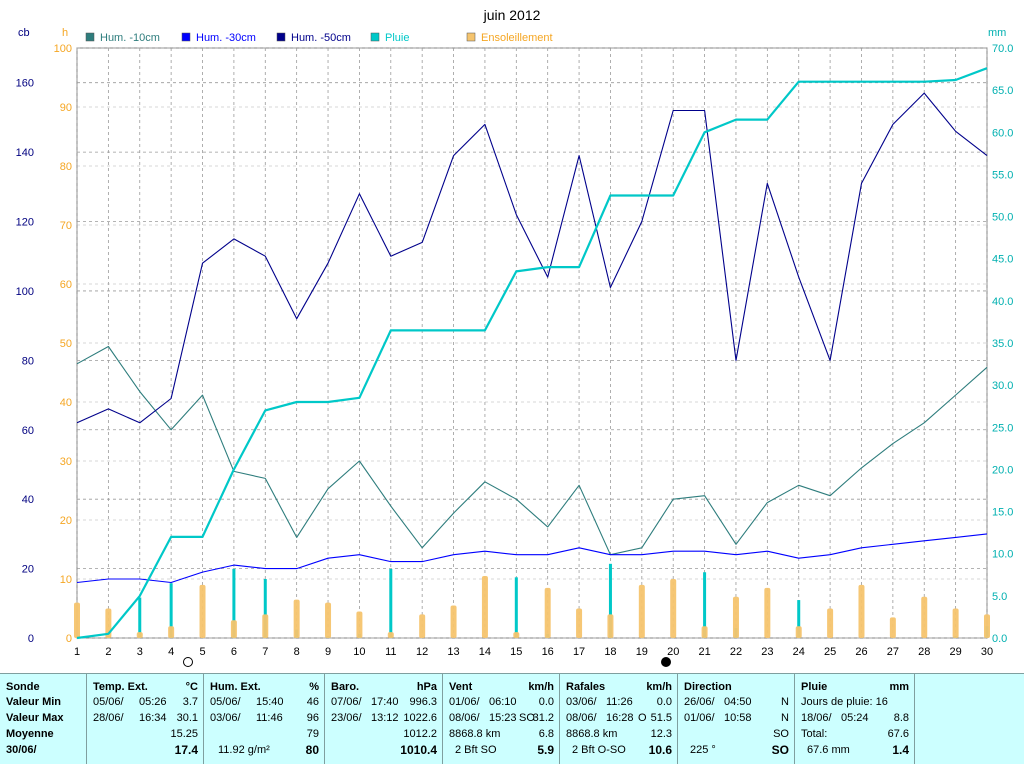  What do you see at coordinates (63, 49) in the screenshot?
I see `y-left2-tick-label: 100` at bounding box center [63, 49].